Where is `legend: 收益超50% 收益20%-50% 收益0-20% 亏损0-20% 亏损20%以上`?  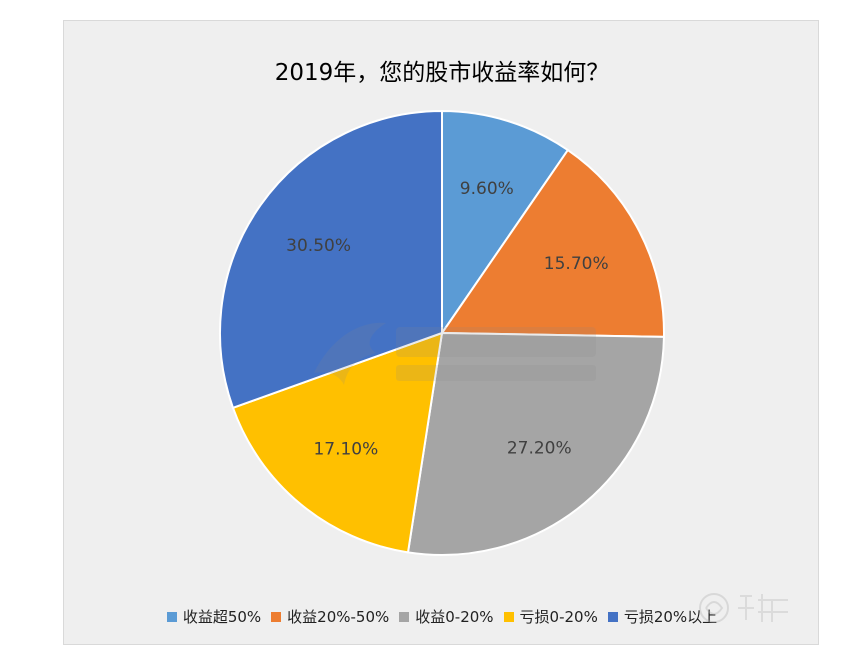
legend: 收益超50% 收益20%-50% 收益0-20% 亏损0-20% 亏损20%以上 is located at coordinates (442, 616).